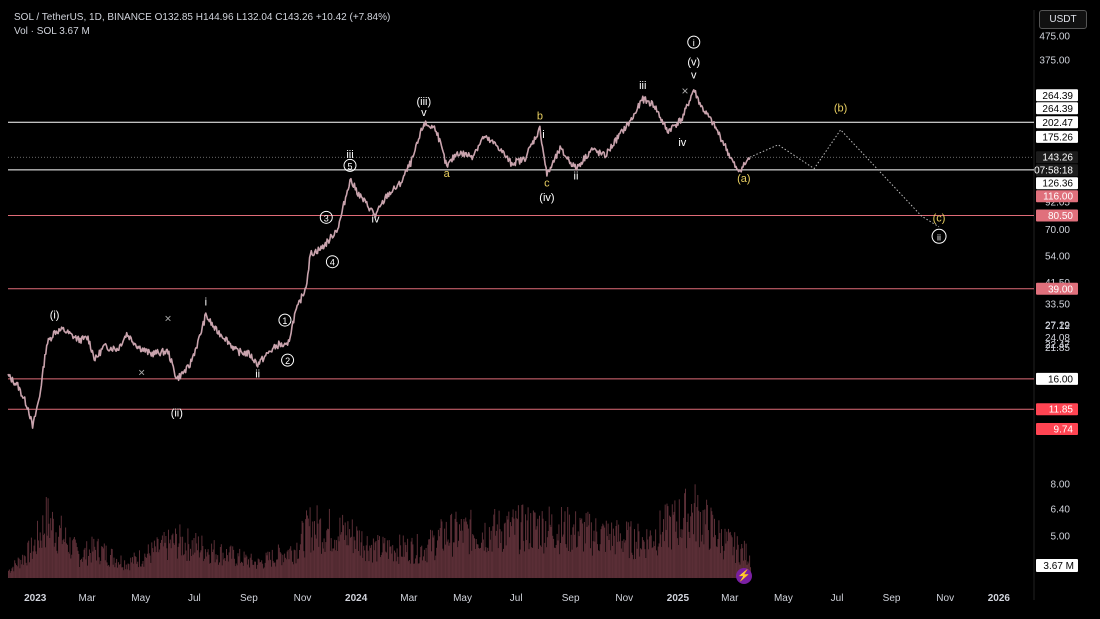 This screenshot has width=1100, height=619. What do you see at coordinates (693, 62) in the screenshot?
I see `wave-label-text: (v)` at bounding box center [693, 62].